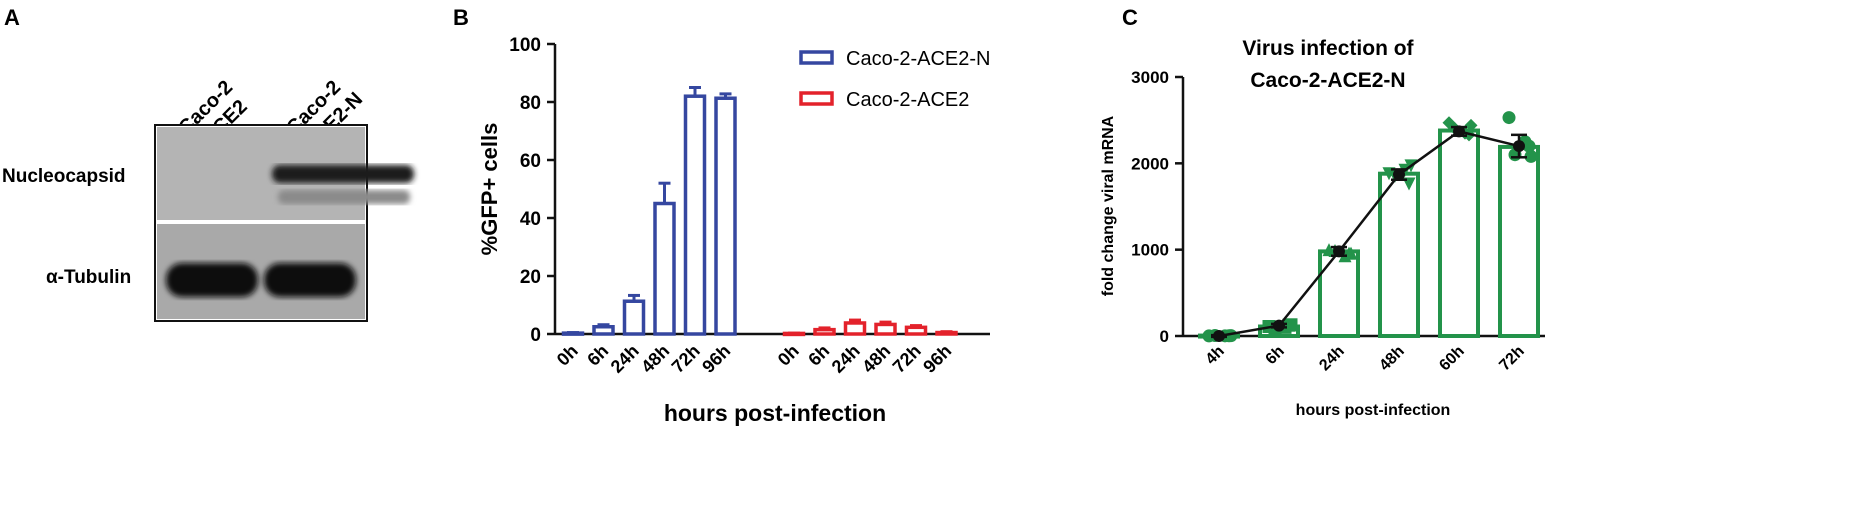 The image size is (1868, 512). Describe the element at coordinates (775, 413) in the screenshot. I see `chart-b-x-axis-label: hours post-infection` at that location.